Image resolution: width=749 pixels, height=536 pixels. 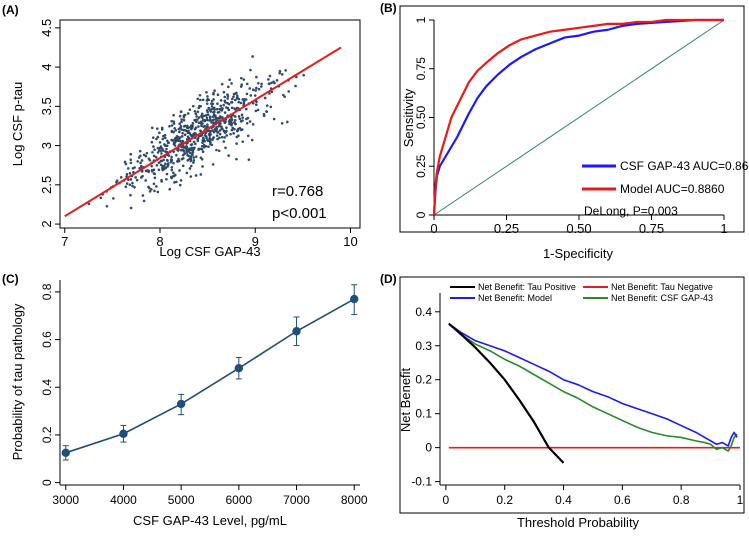 I want to click on panel-b-ytick-label: 0, so click(x=421, y=214).